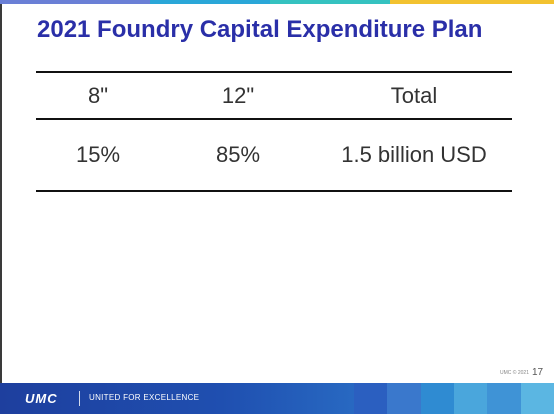  What do you see at coordinates (238, 154) in the screenshot?
I see `cell-12-inch-share: 85%` at bounding box center [238, 154].